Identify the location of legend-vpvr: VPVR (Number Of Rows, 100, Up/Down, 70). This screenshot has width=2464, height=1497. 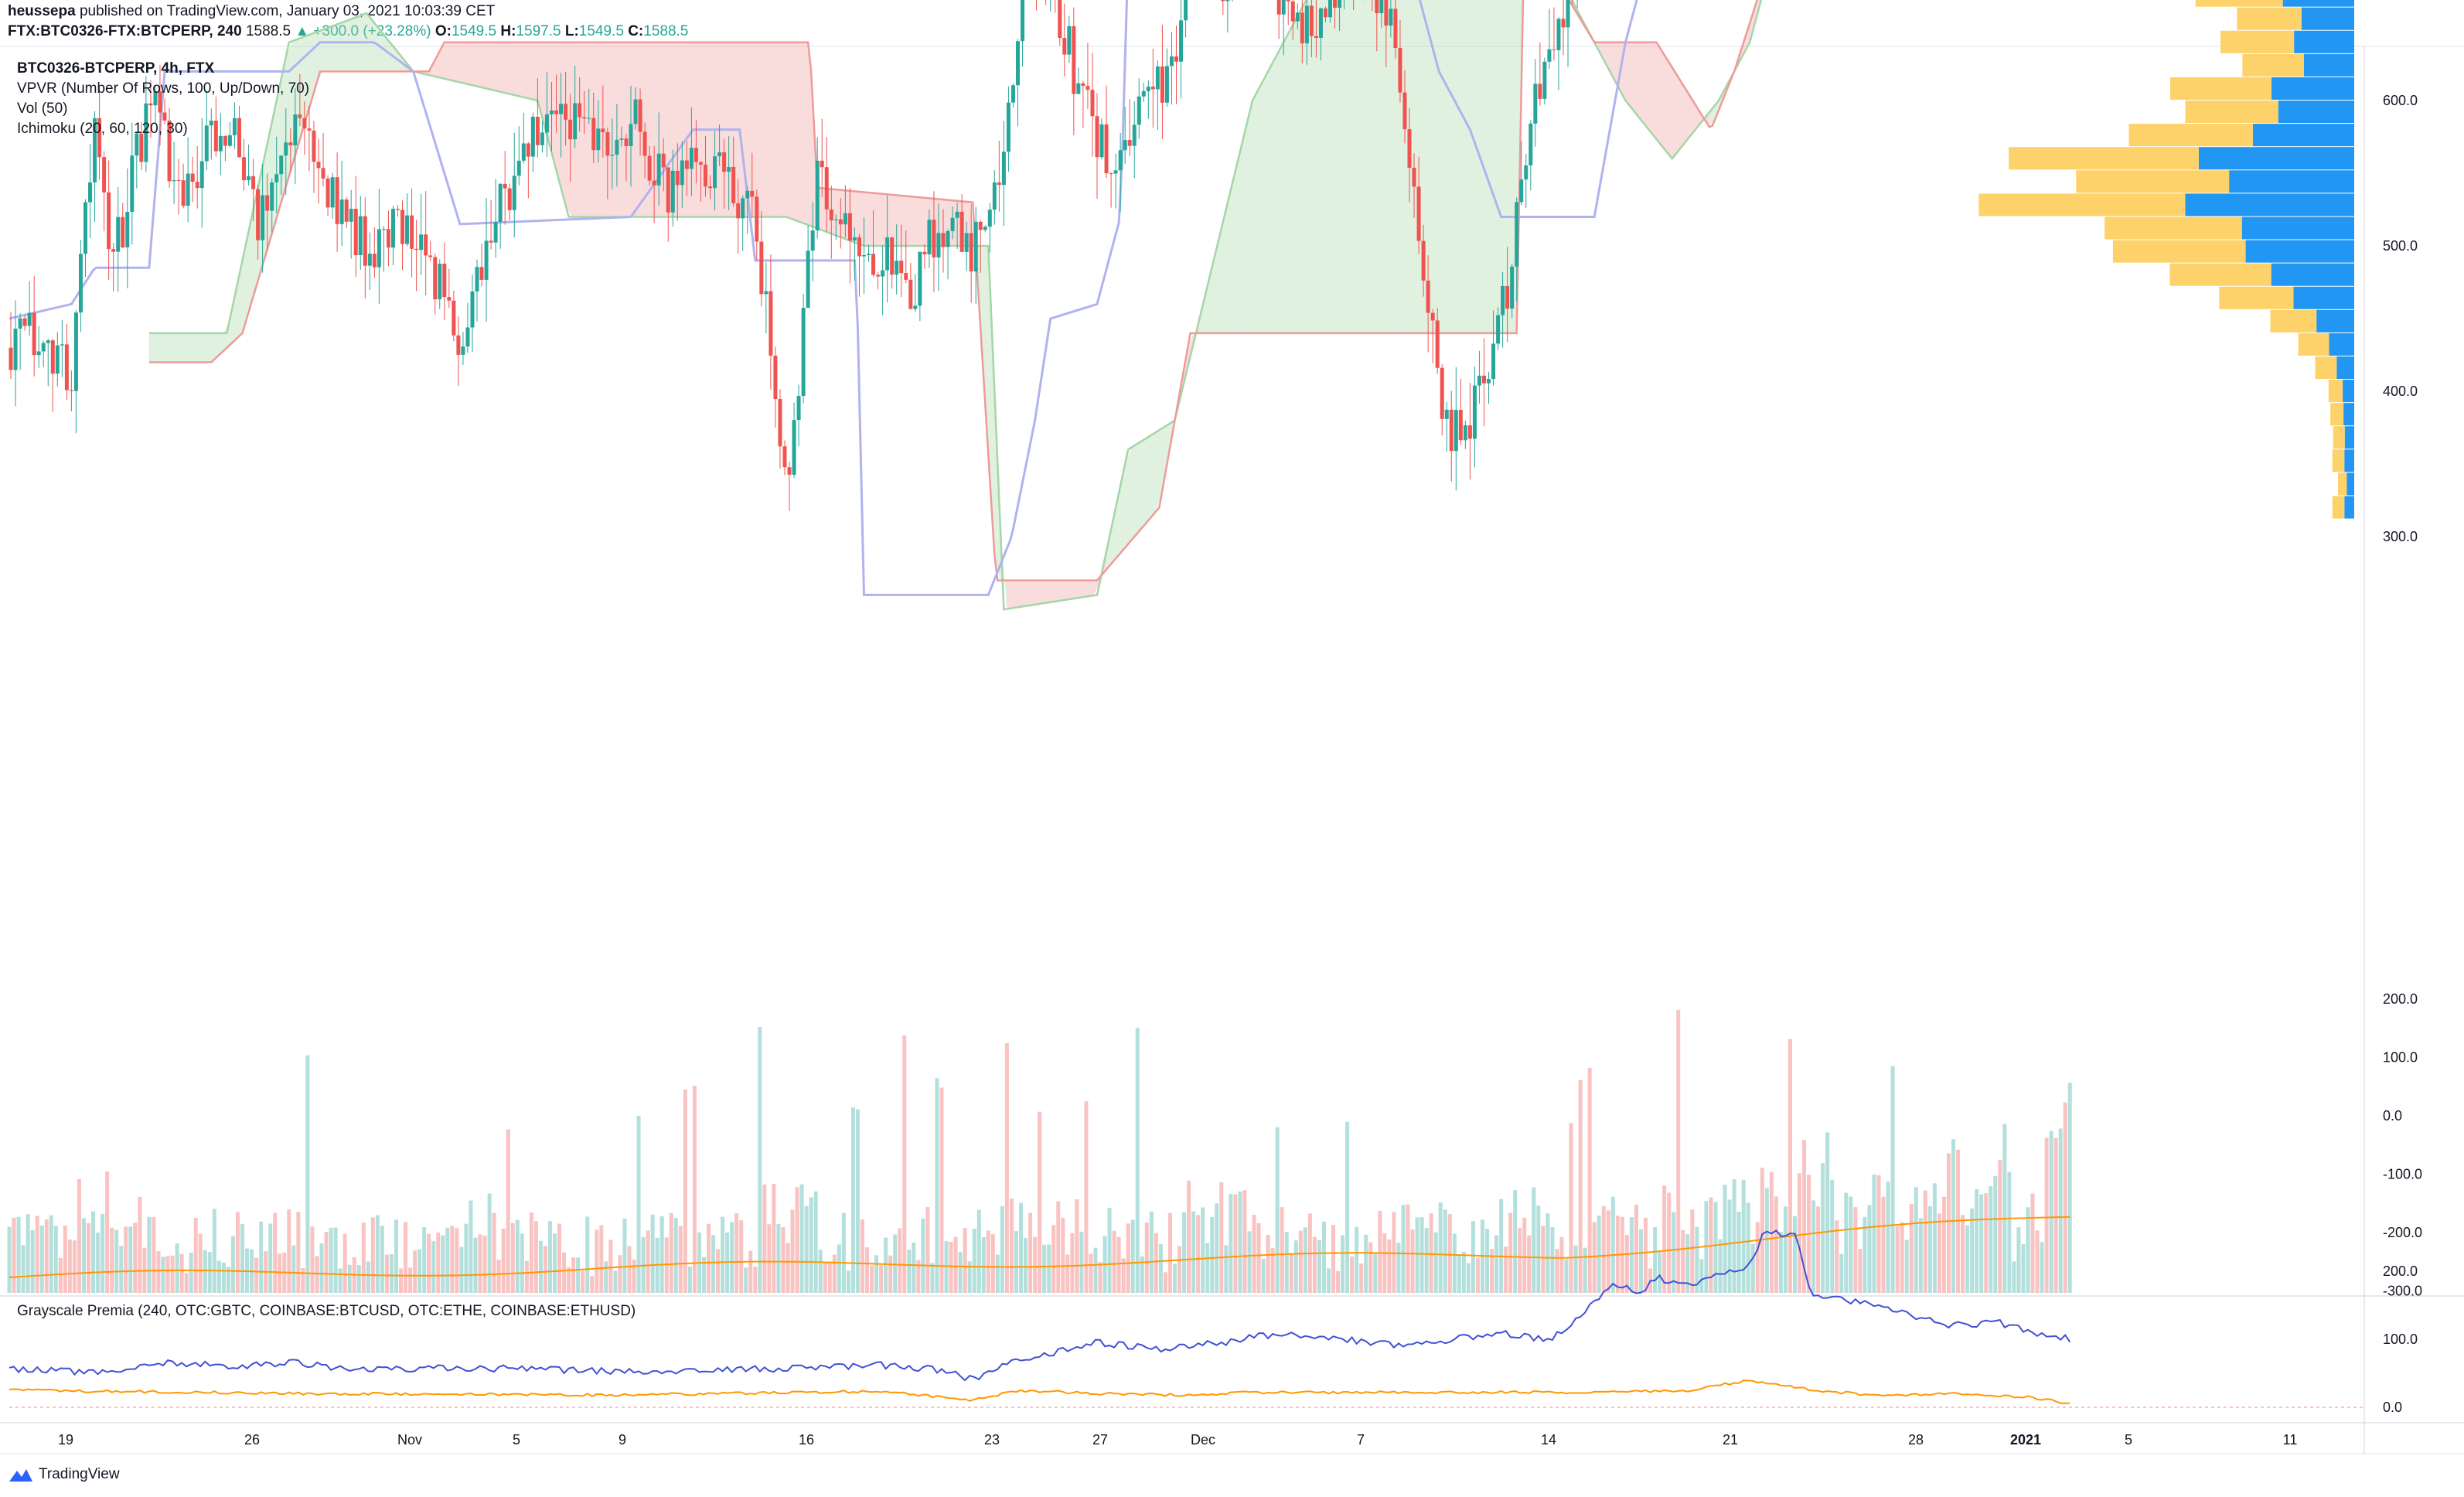
(163, 88).